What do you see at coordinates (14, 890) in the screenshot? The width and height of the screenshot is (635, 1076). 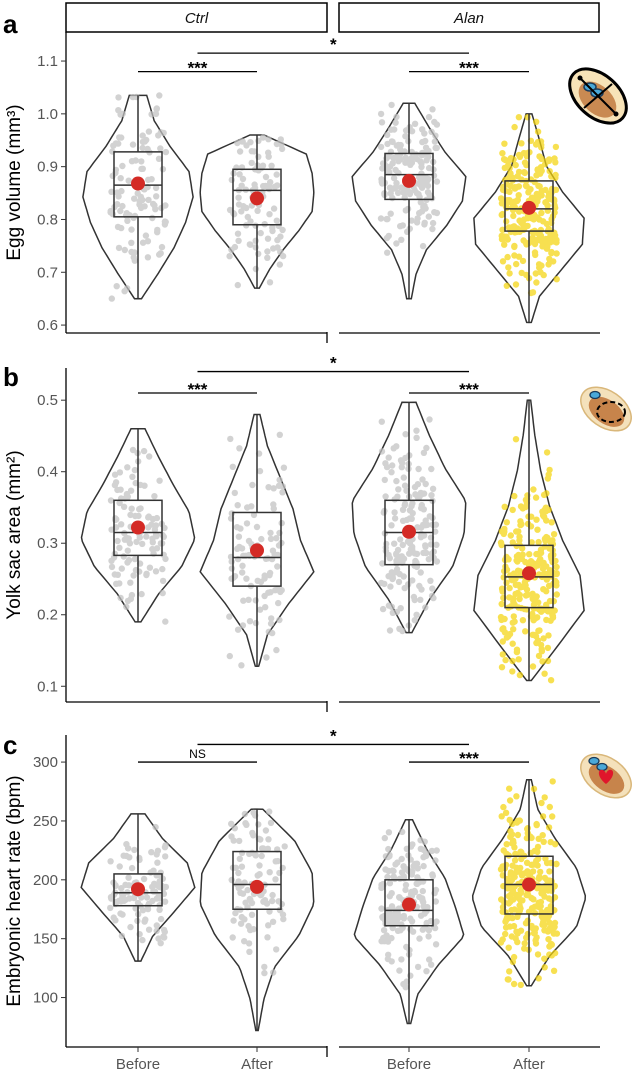 I see `y-axis-label-c: Embryonic heart rate (bpm)` at bounding box center [14, 890].